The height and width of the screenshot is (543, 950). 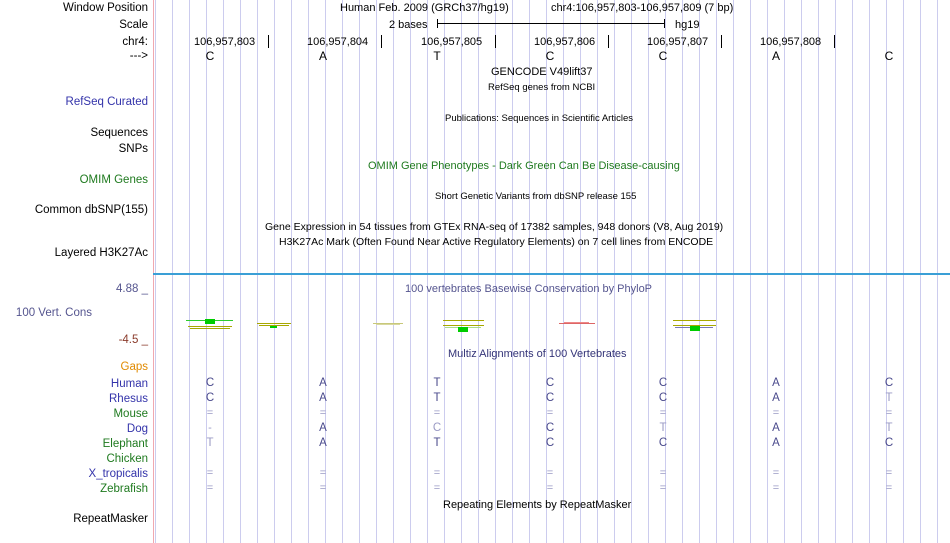 I want to click on label-sequences: Sequences, so click(x=119, y=133).